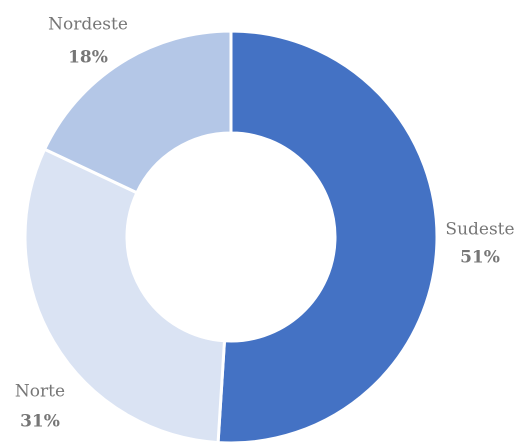 The image size is (530, 444). What do you see at coordinates (479, 230) in the screenshot?
I see `slice-label: Sudeste` at bounding box center [479, 230].